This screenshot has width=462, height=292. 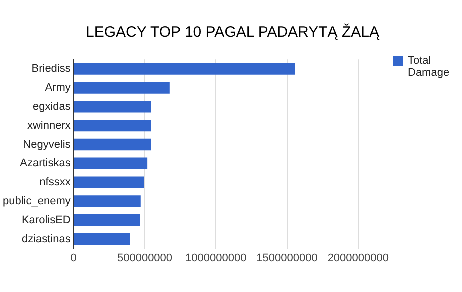 I want to click on x-tick-label: 1500000000, so click(x=287, y=258).